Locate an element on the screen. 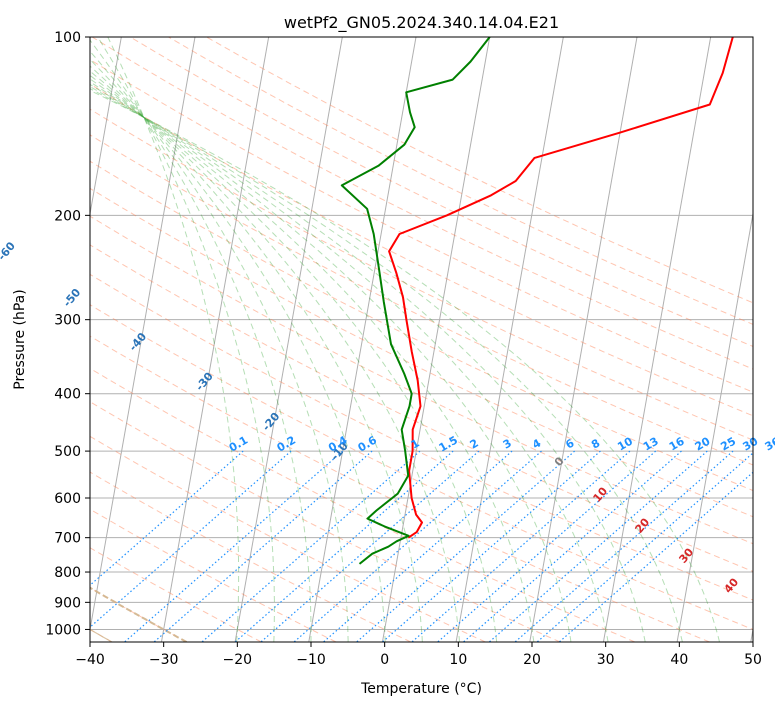  x-tick-label: 30 is located at coordinates (606, 660).